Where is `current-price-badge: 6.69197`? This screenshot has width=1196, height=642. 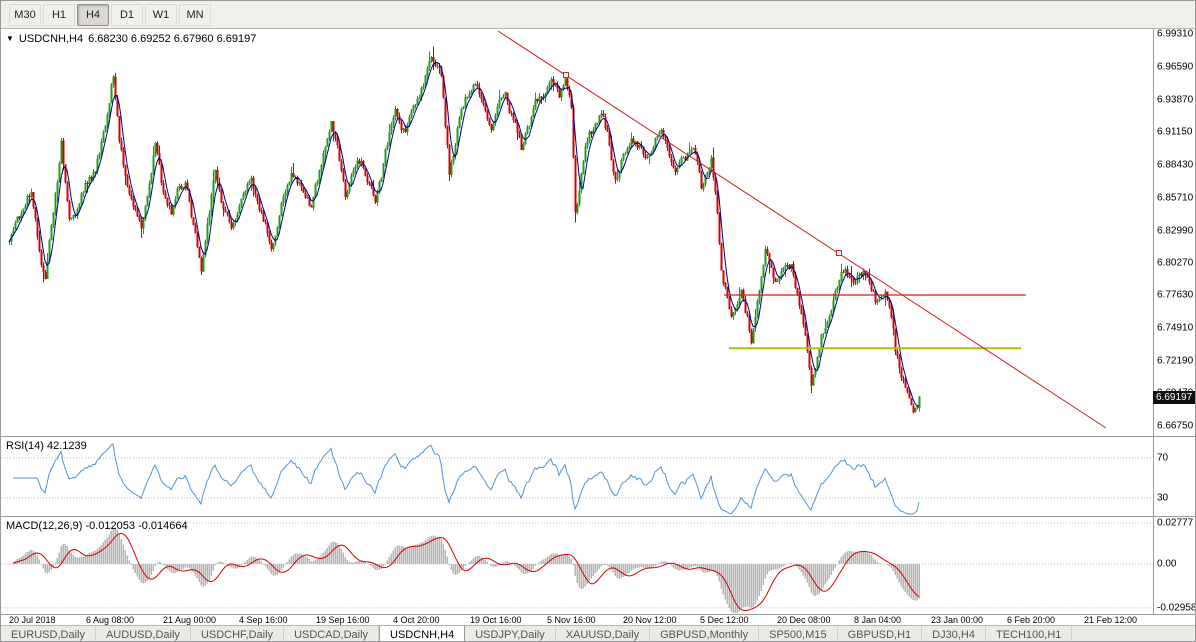
current-price-badge: 6.69197 is located at coordinates (1174, 397).